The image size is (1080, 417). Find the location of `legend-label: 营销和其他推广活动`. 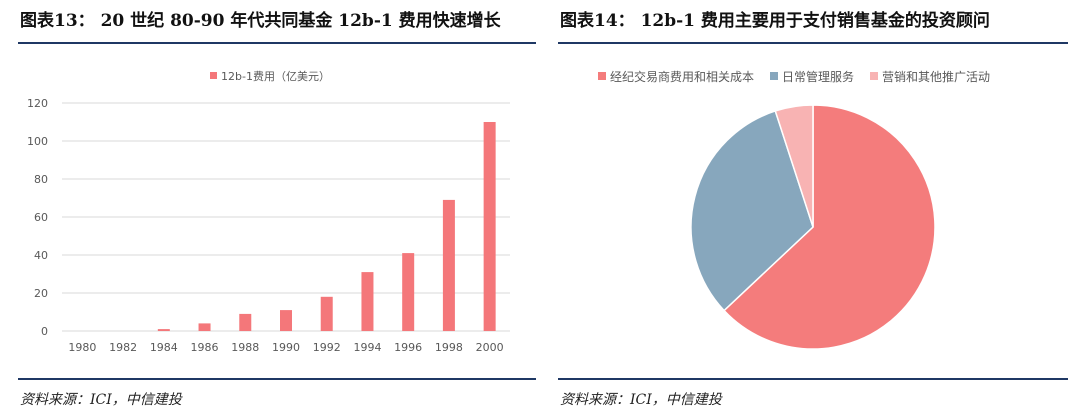

legend-label: 营销和其他推广活动 is located at coordinates (936, 77).